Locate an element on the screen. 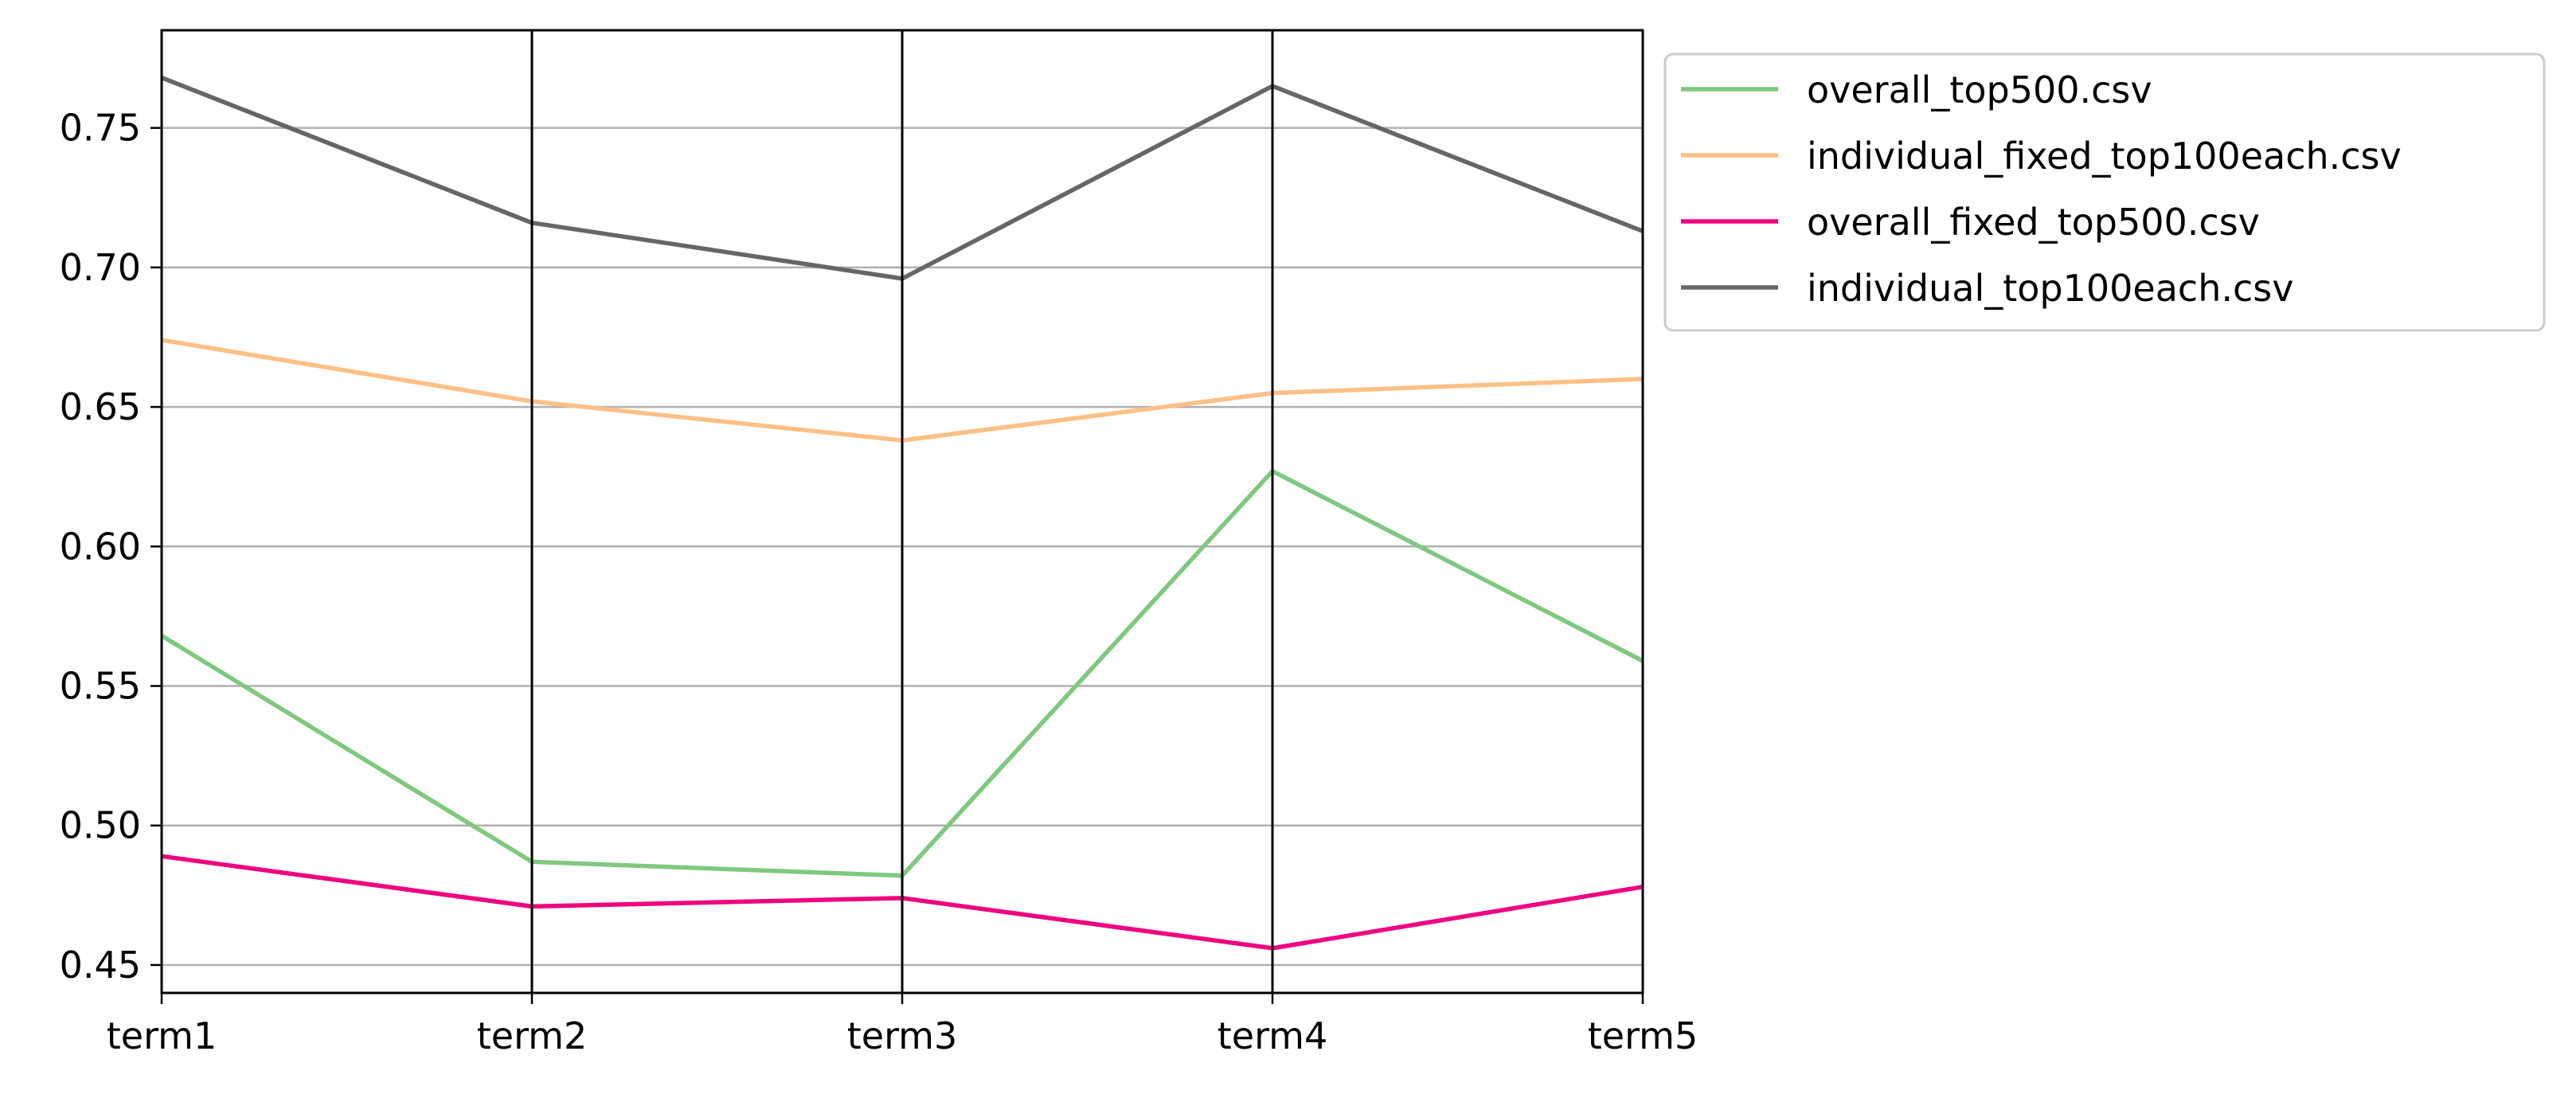  legend-label: individual_fixed_top100each.csv is located at coordinates (2104, 156).